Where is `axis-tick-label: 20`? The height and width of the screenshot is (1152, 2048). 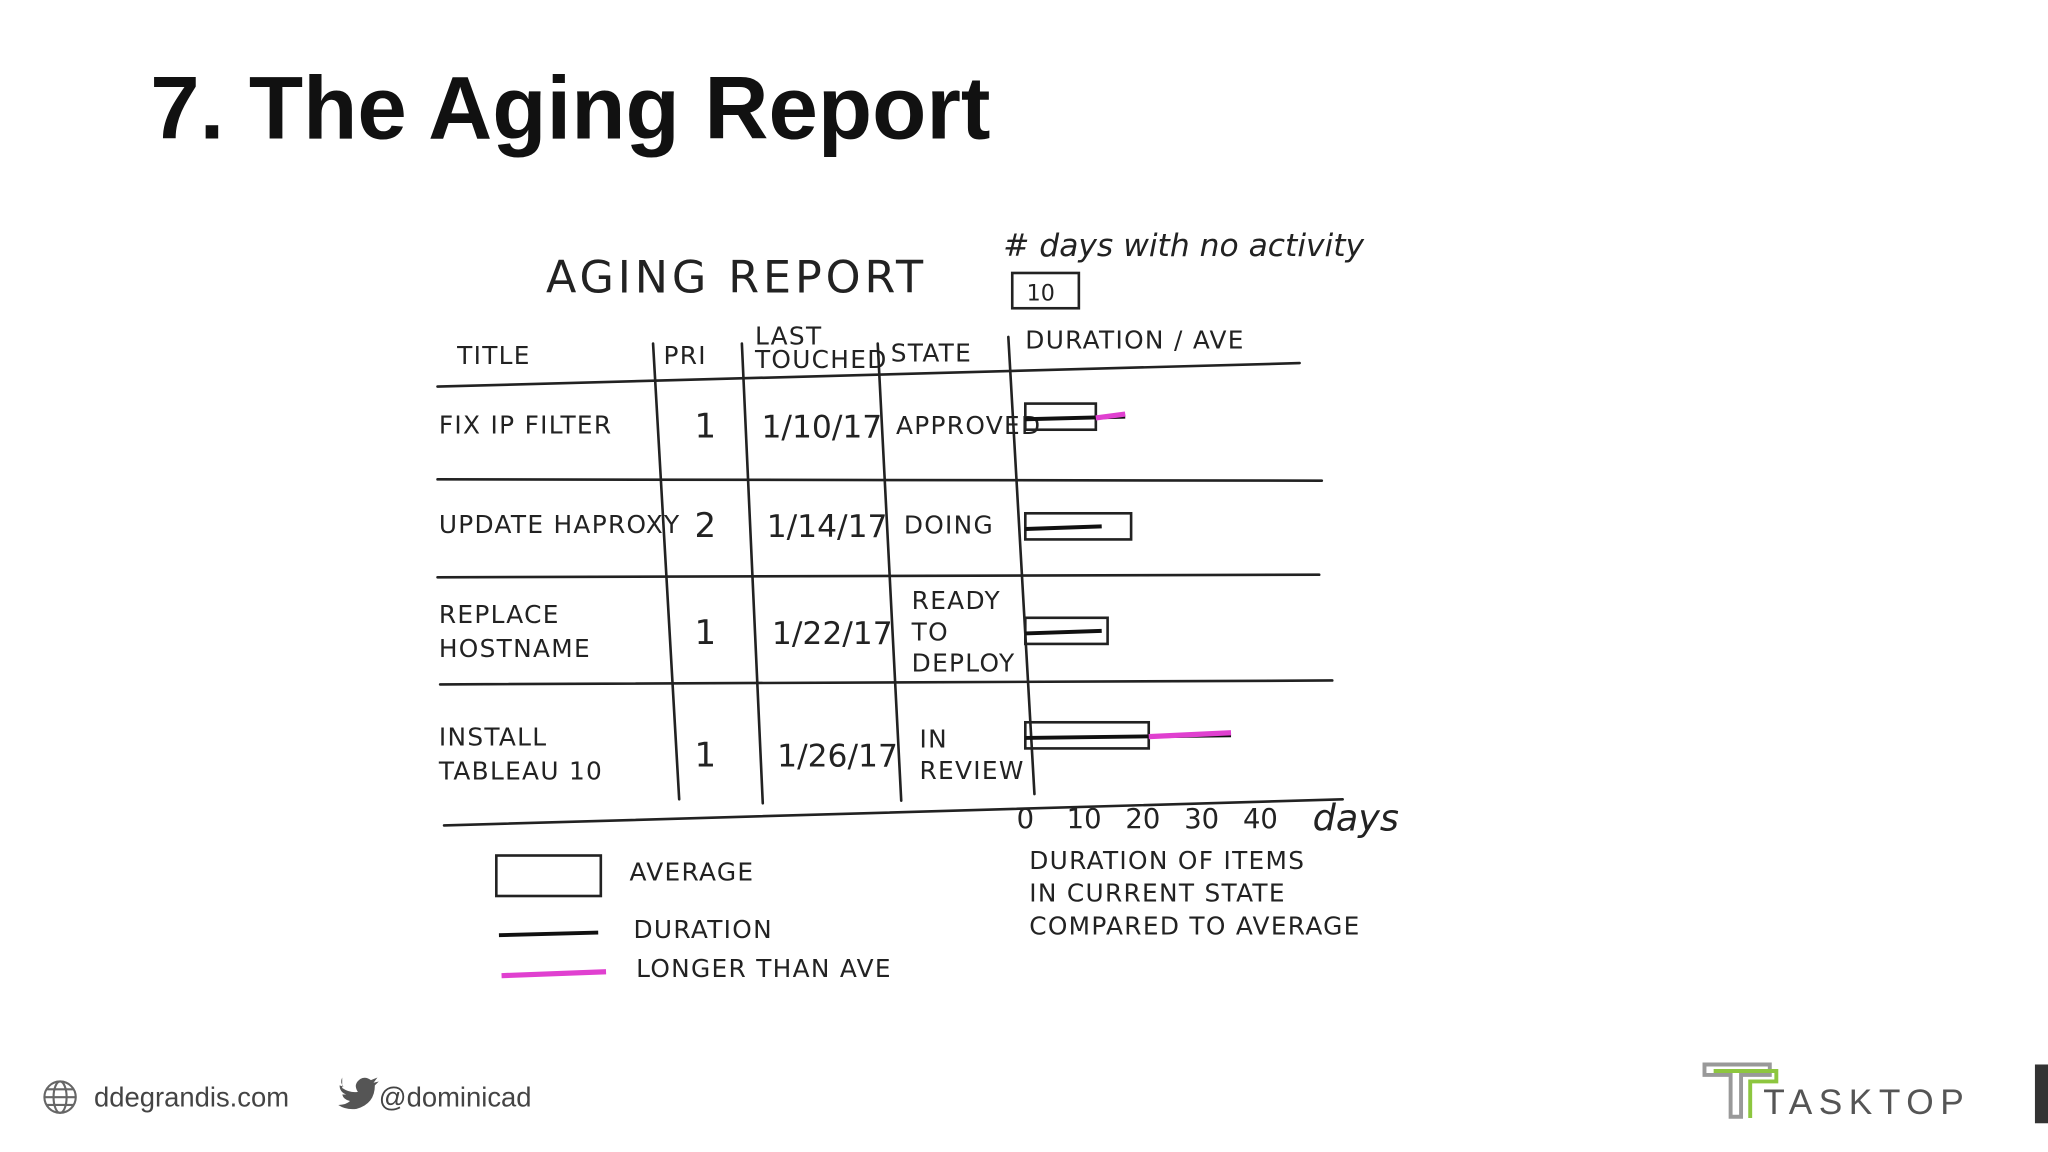 axis-tick-label: 20 is located at coordinates (1142, 819).